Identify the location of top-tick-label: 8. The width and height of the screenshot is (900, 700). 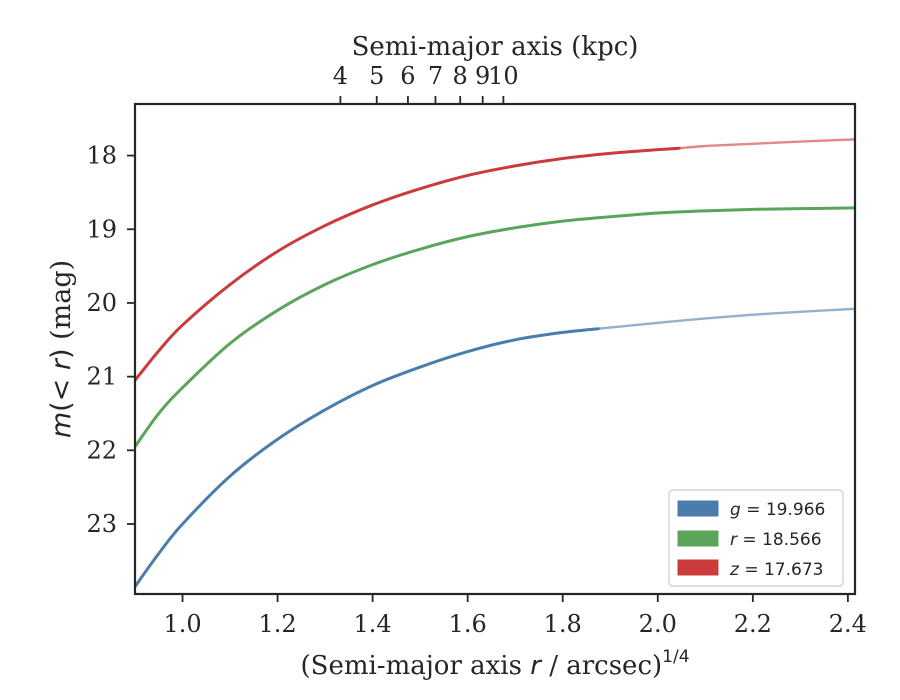
(460, 76).